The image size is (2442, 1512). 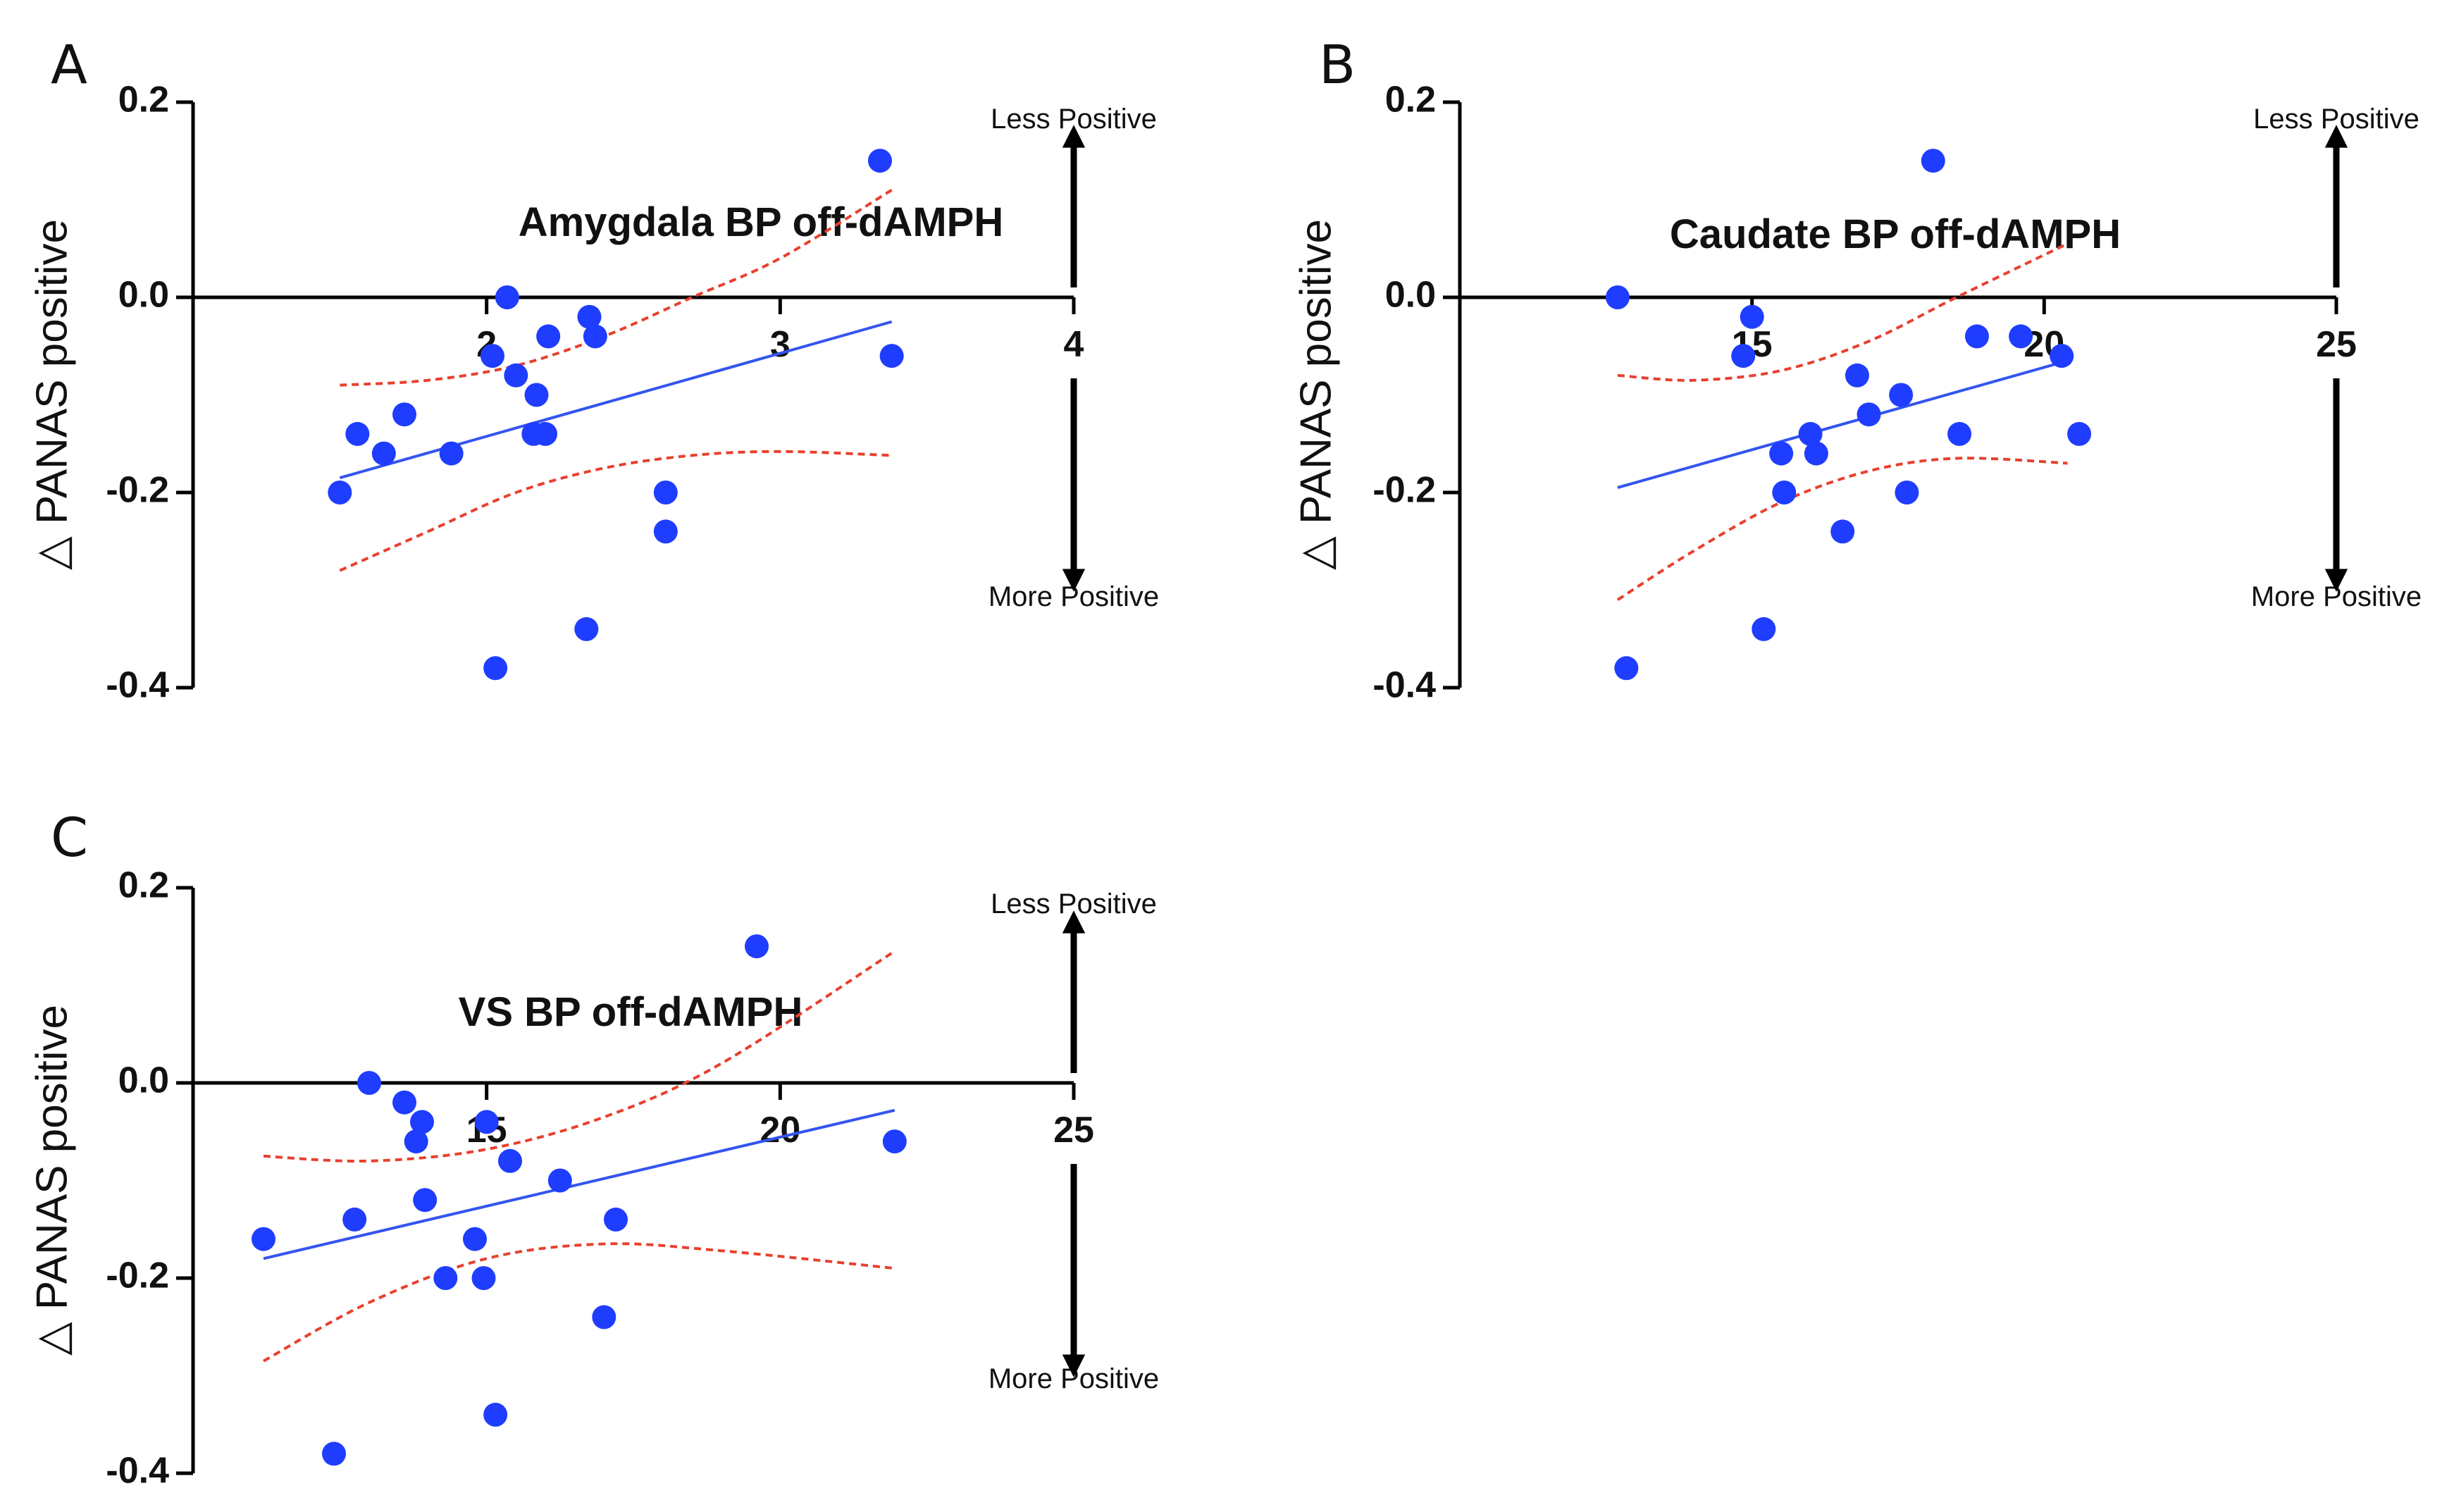 What do you see at coordinates (69, 837) in the screenshot?
I see `panel-label: C` at bounding box center [69, 837].